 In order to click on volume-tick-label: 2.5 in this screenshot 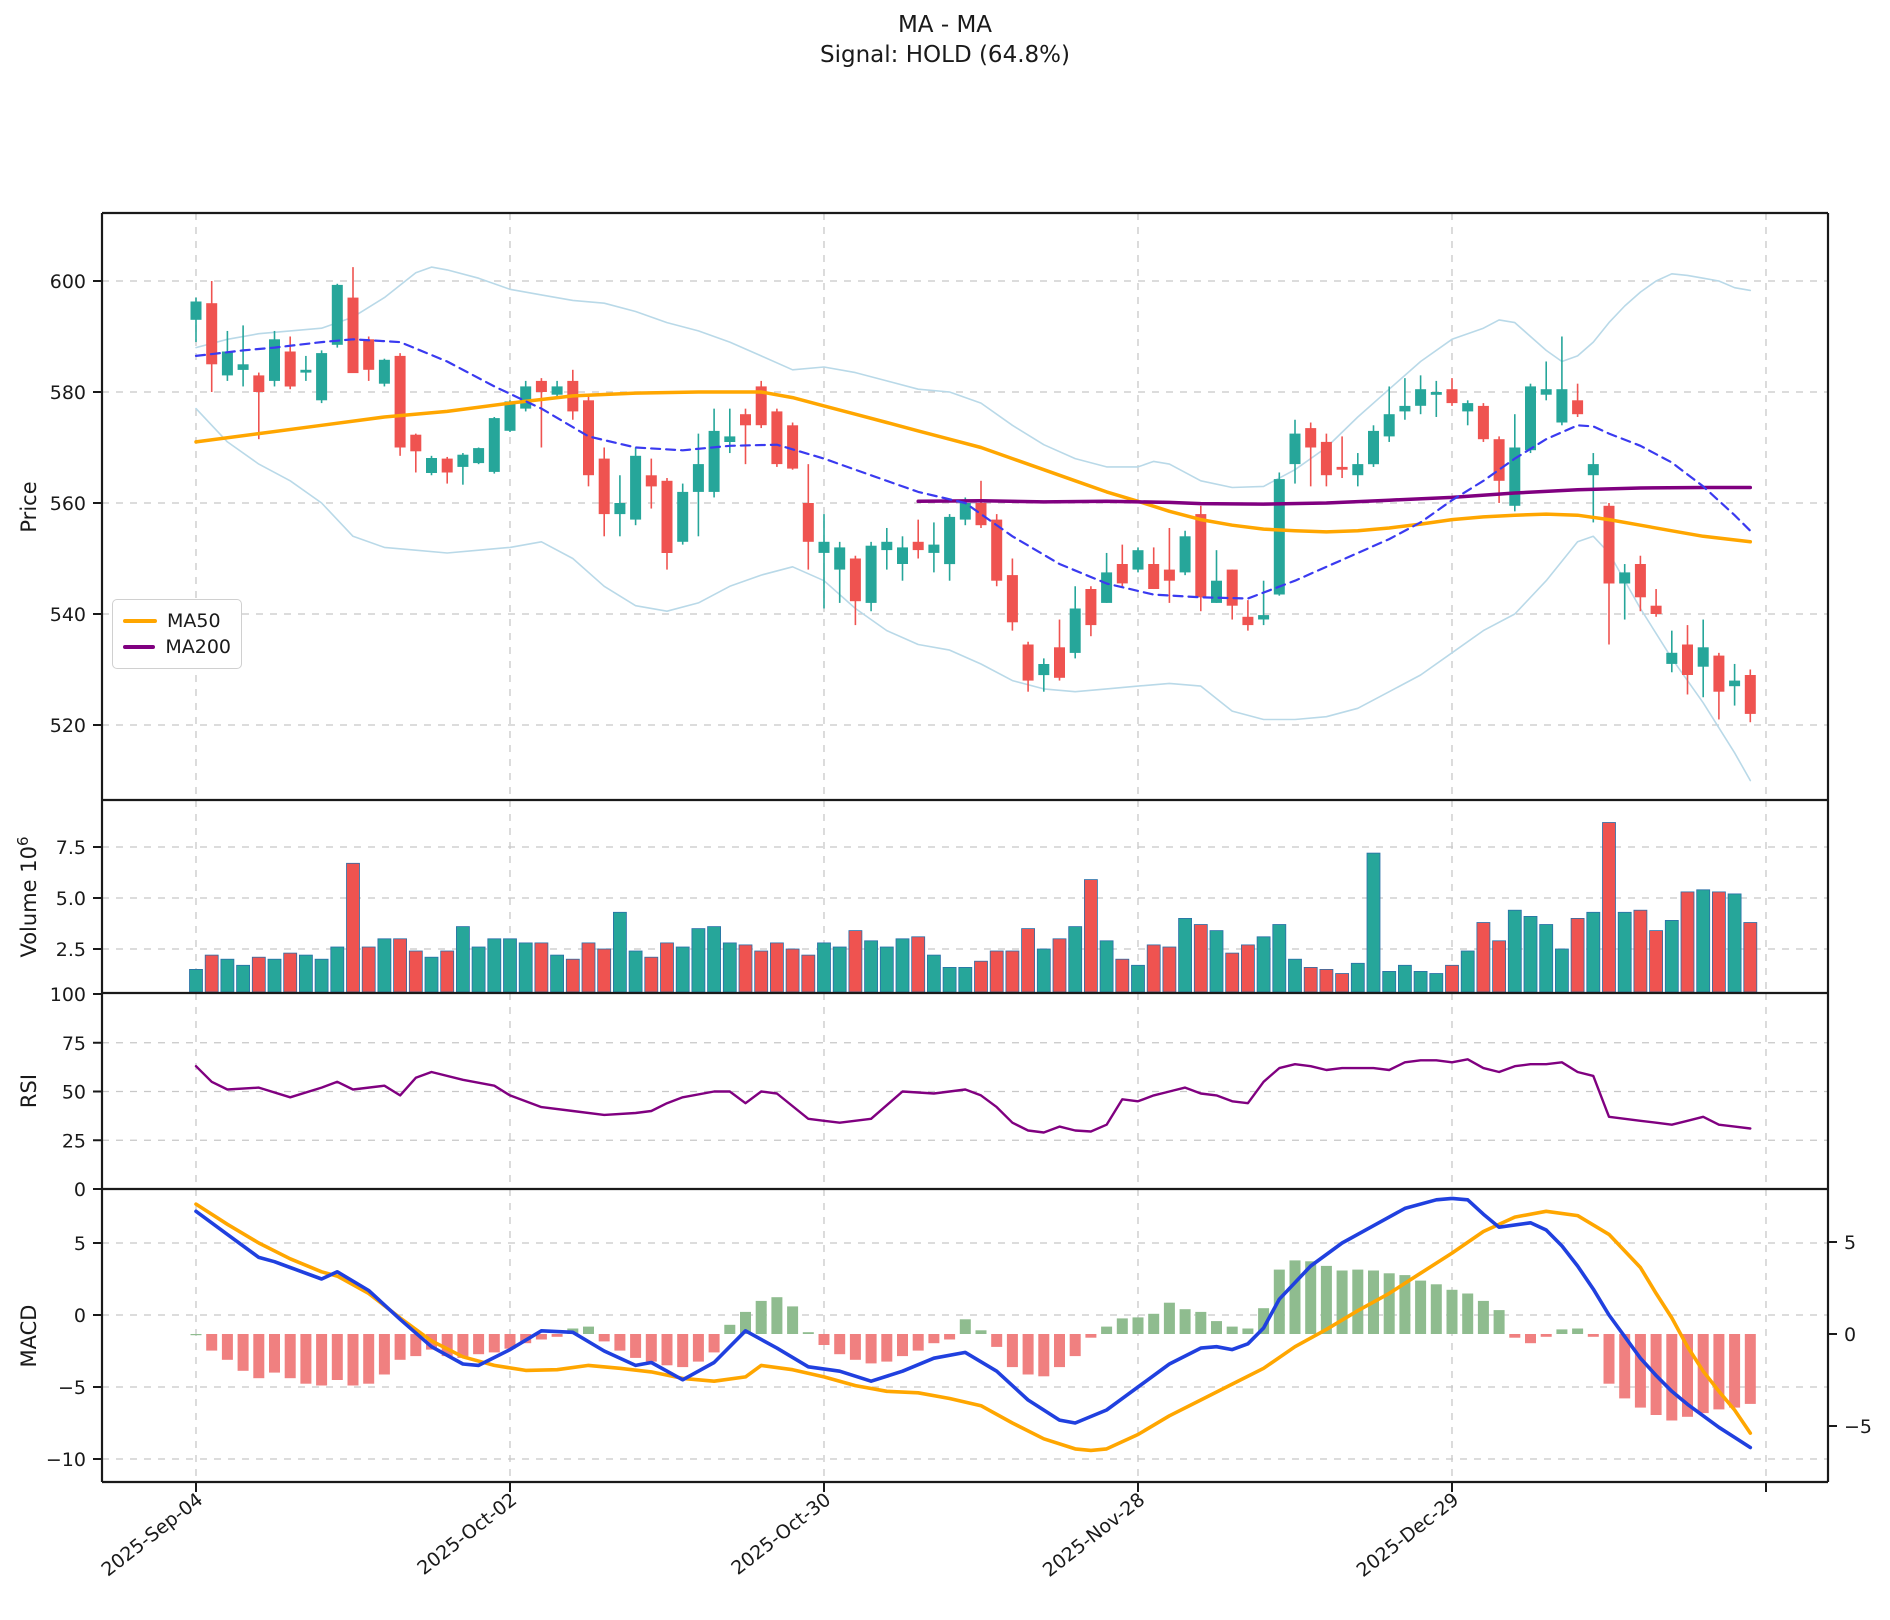, I will do `click(71, 950)`.